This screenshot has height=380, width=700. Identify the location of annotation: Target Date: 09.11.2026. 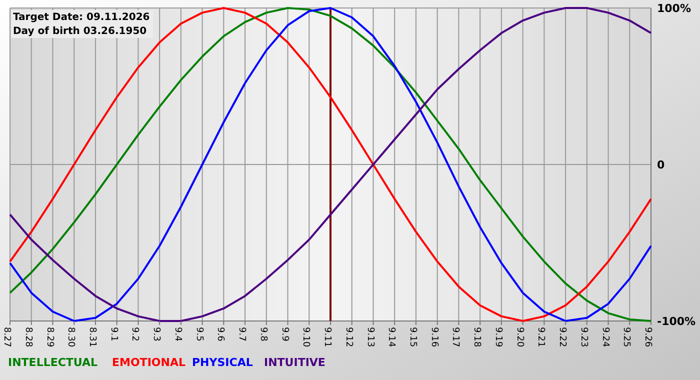
(81, 17).